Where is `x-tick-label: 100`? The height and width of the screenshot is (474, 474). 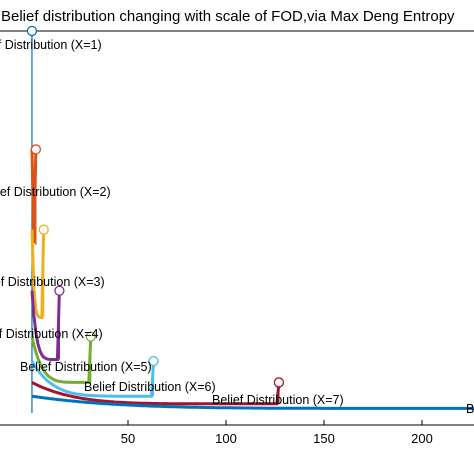 x-tick-label: 100 is located at coordinates (226, 438).